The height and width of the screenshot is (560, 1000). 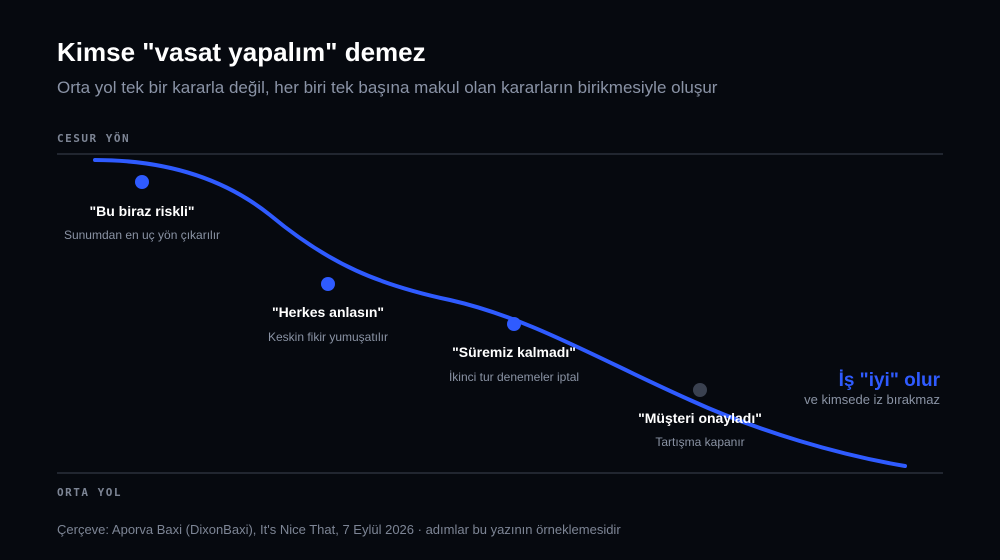 What do you see at coordinates (142, 235) in the screenshot?
I see `step-note: Sunumdan en uç yön çıkarılır` at bounding box center [142, 235].